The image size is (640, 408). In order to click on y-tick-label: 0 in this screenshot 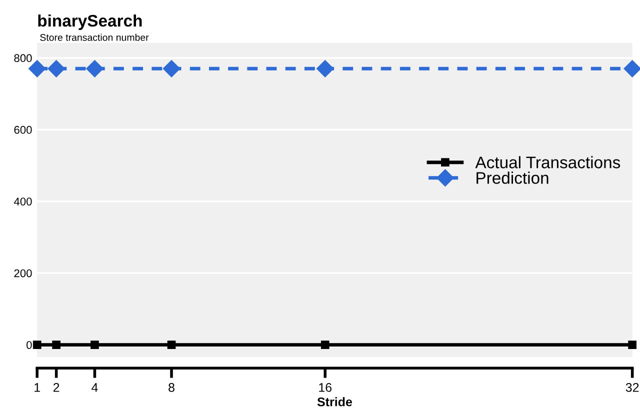, I will do `click(29, 345)`.